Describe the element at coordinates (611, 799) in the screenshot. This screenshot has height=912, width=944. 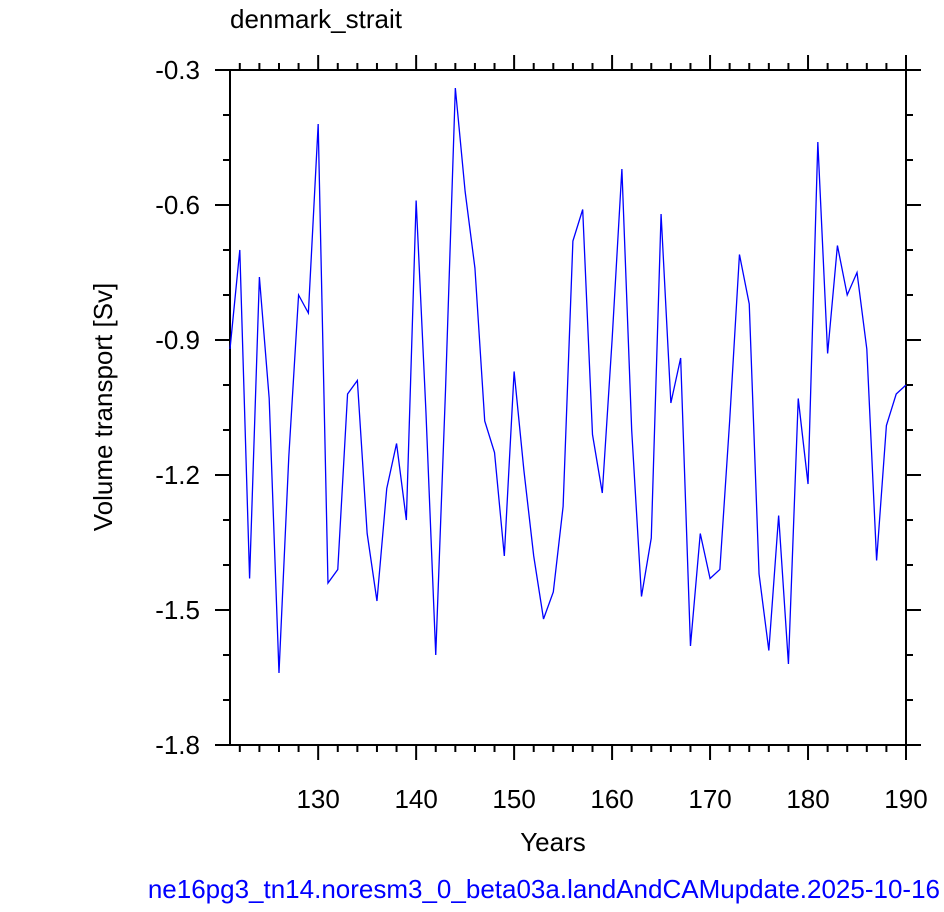
I see `x-tick-label: 160` at that location.